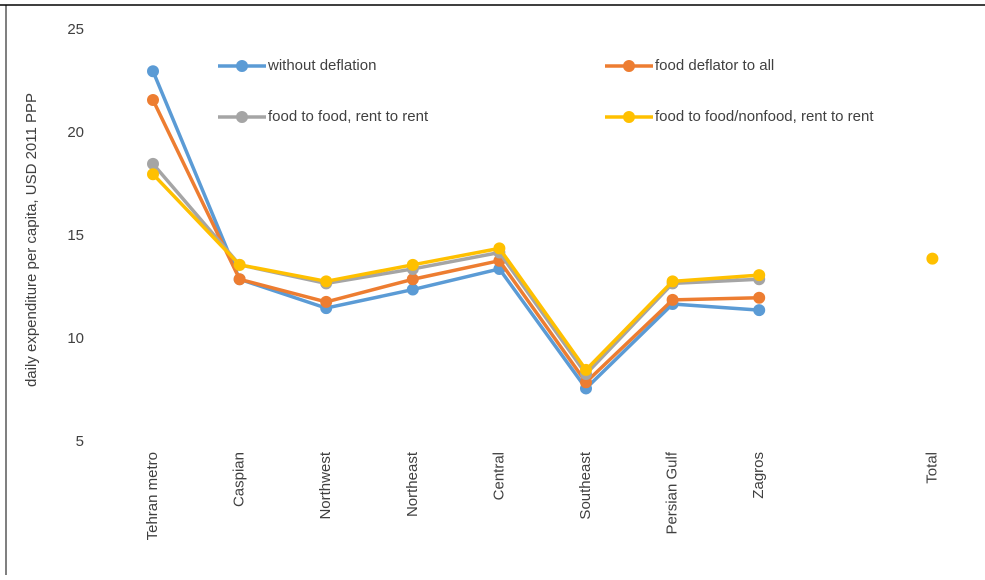  What do you see at coordinates (239, 479) in the screenshot?
I see `x-tick-label: Caspian` at bounding box center [239, 479].